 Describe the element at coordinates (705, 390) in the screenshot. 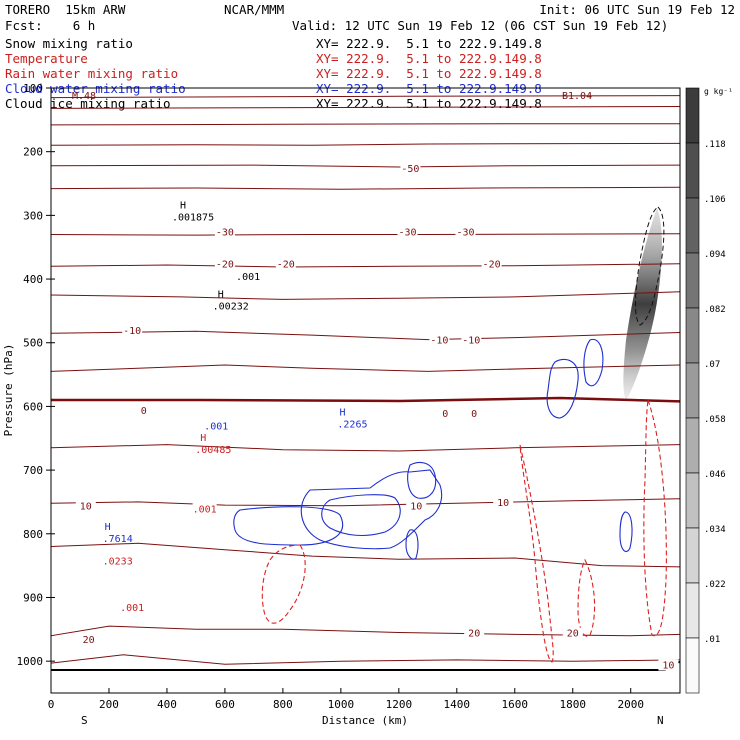

I see `colorbar: .118 .106 .094 .082 .07 .058 .046 .034 .022 .01` at that location.